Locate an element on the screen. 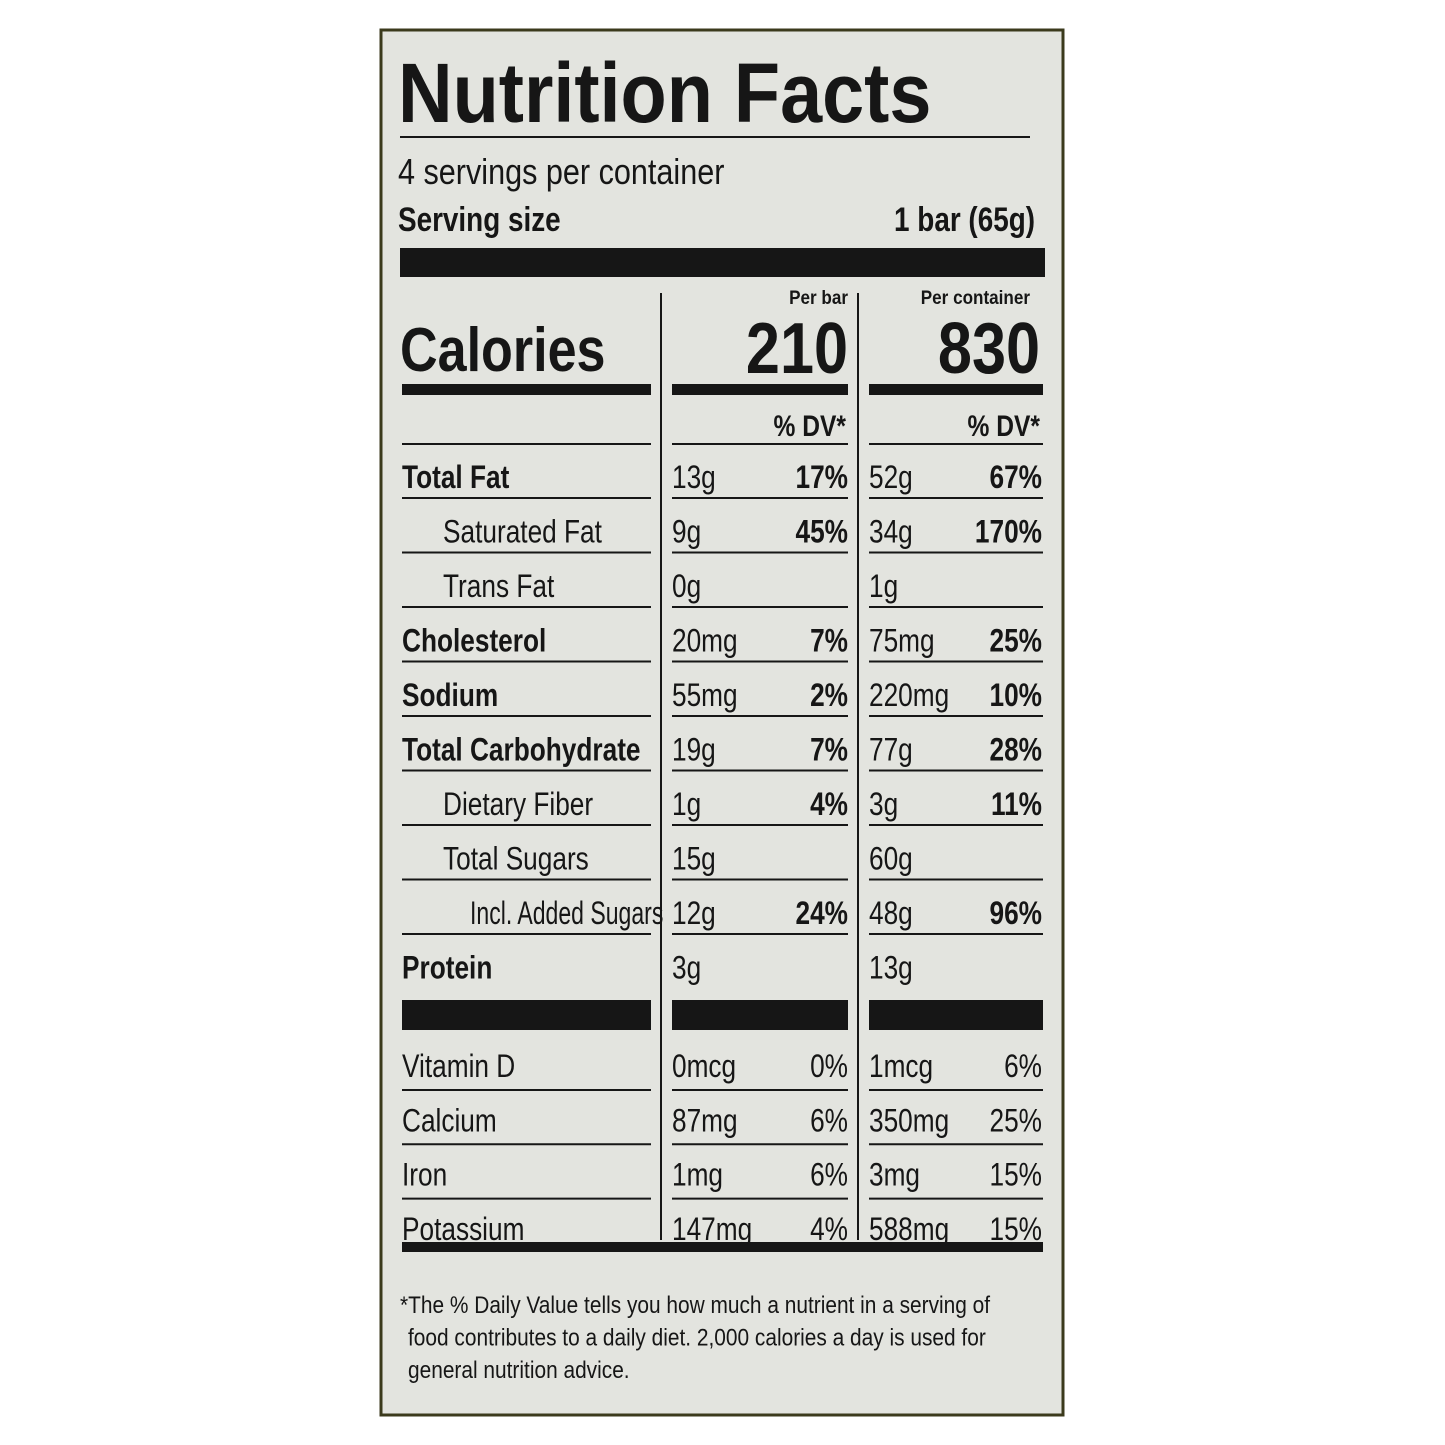  amount: 0g is located at coordinates (686, 587).